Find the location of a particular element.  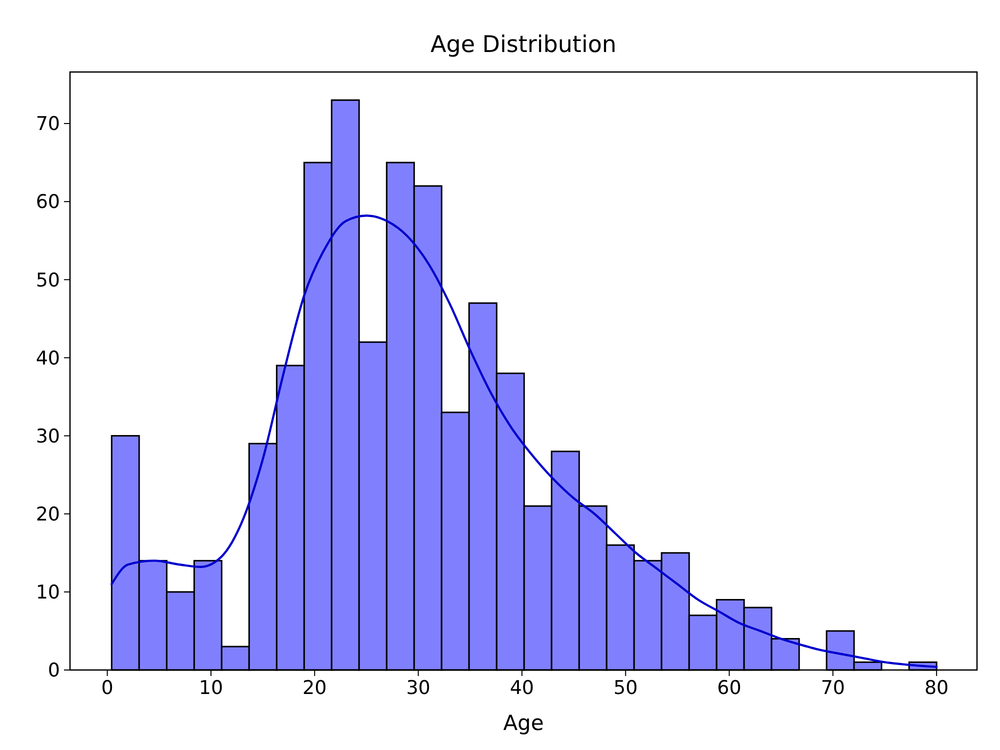

y-tick-label: 40 is located at coordinates (48, 358).